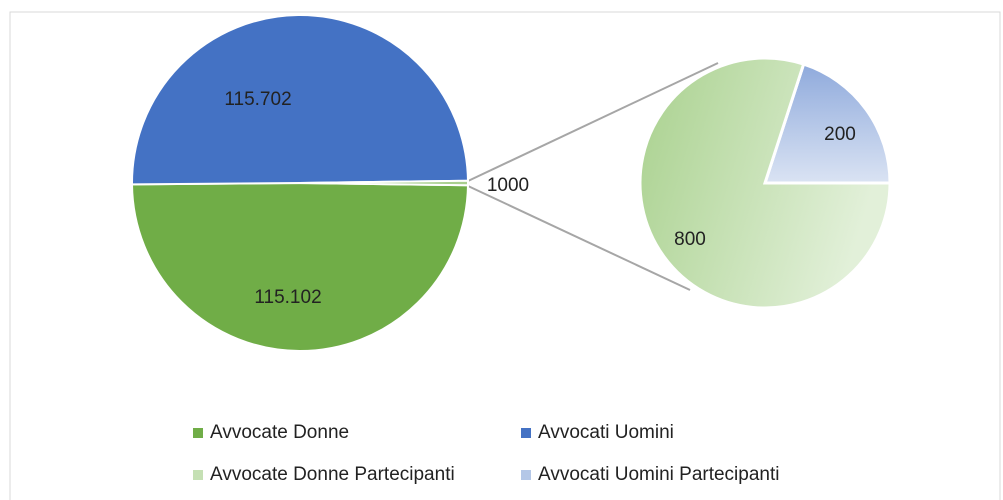 The width and height of the screenshot is (1003, 500). What do you see at coordinates (840, 134) in the screenshot?
I see `data-label: 200` at bounding box center [840, 134].